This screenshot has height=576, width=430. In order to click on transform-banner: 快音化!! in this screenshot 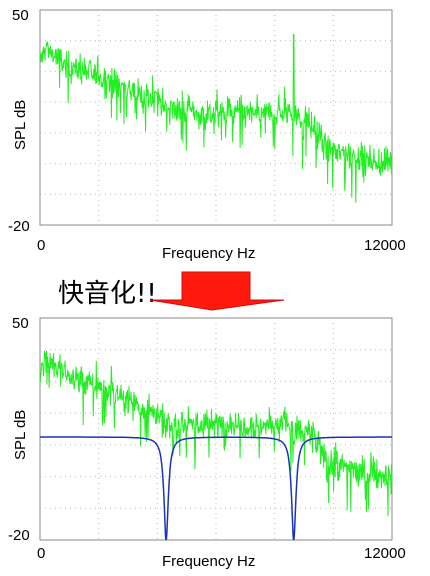, I will do `click(171, 291)`.